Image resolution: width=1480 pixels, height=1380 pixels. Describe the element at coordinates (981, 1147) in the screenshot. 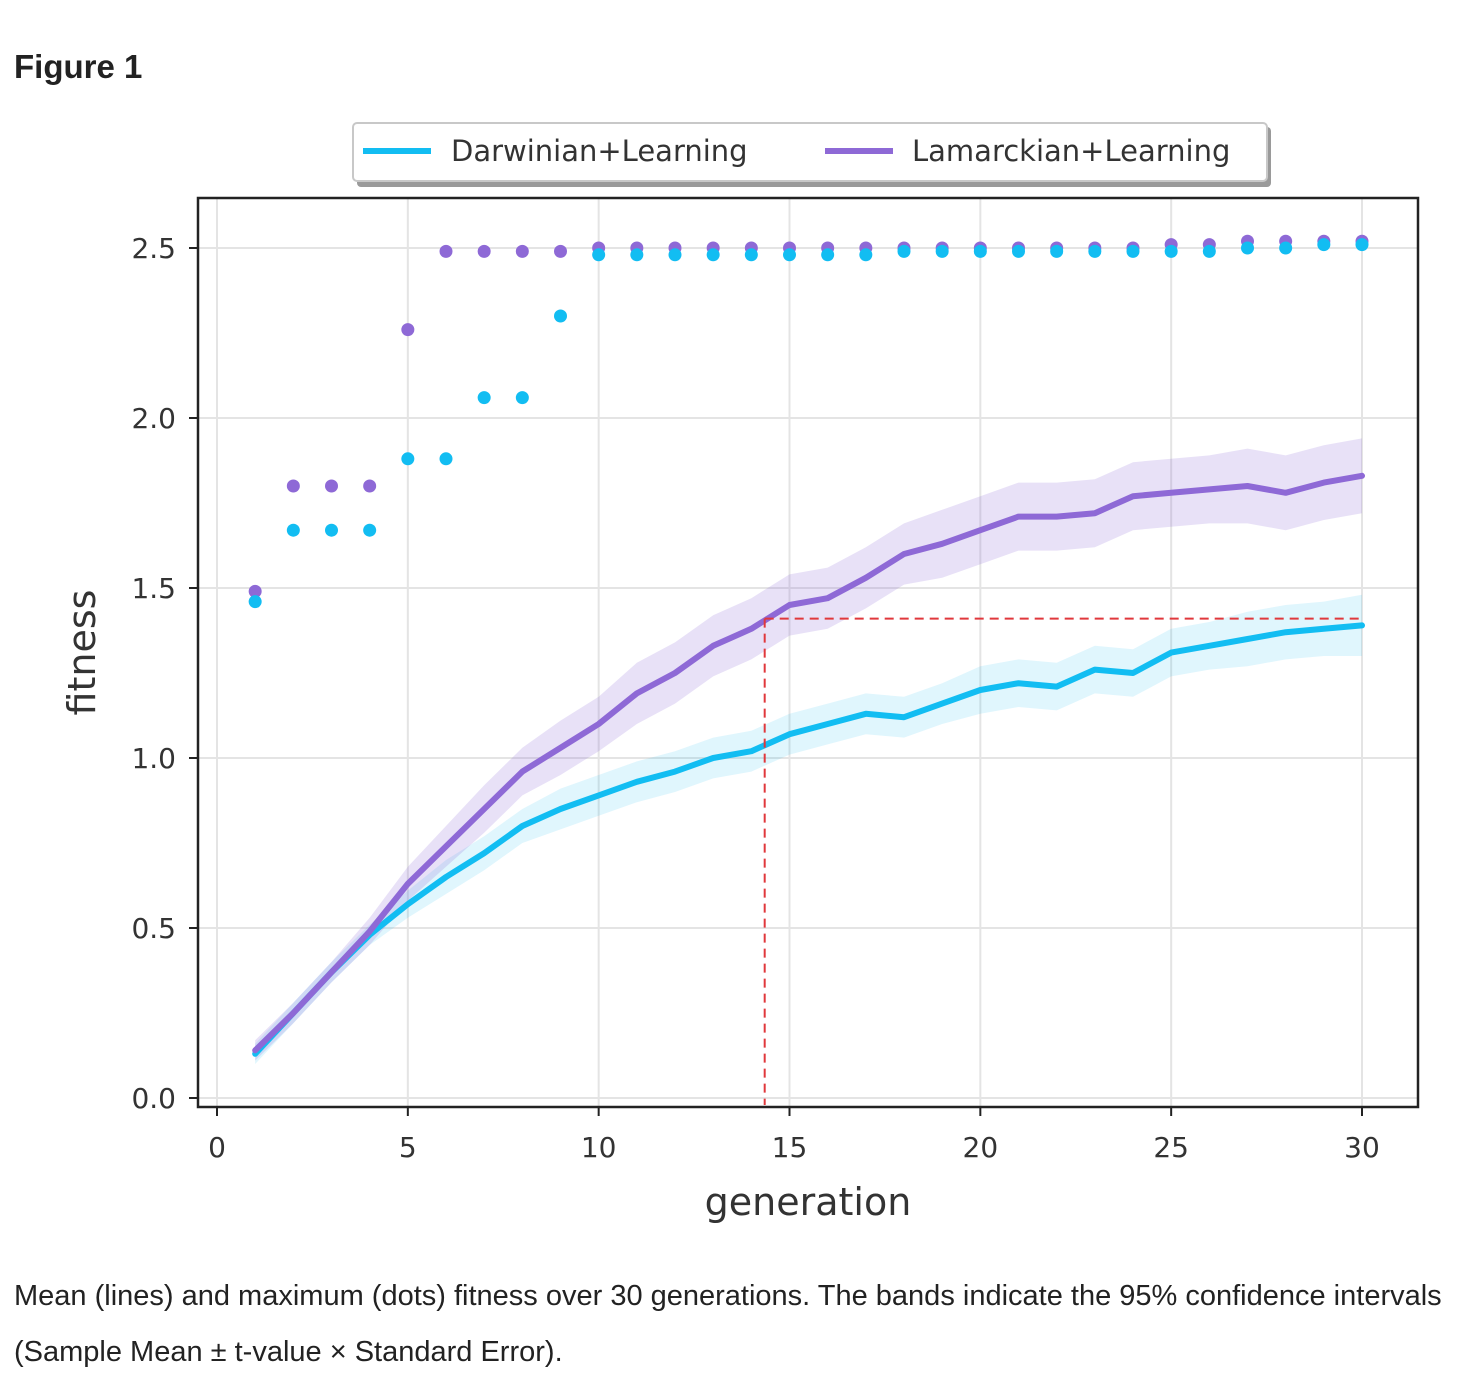

I see `x-tick-label: 20` at that location.